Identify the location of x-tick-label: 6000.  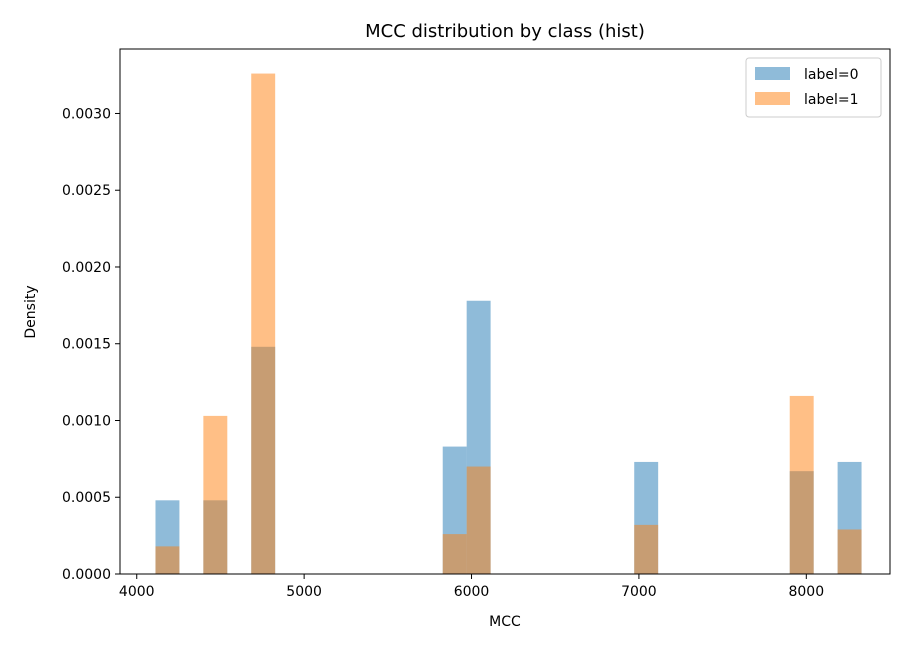
(472, 592).